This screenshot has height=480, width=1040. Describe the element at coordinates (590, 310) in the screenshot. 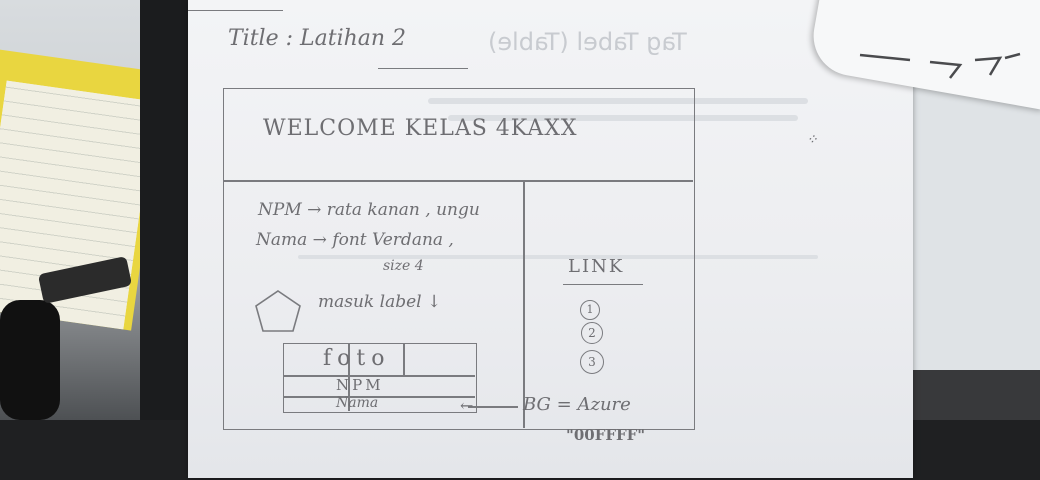

I see `link-item-1: 1` at that location.